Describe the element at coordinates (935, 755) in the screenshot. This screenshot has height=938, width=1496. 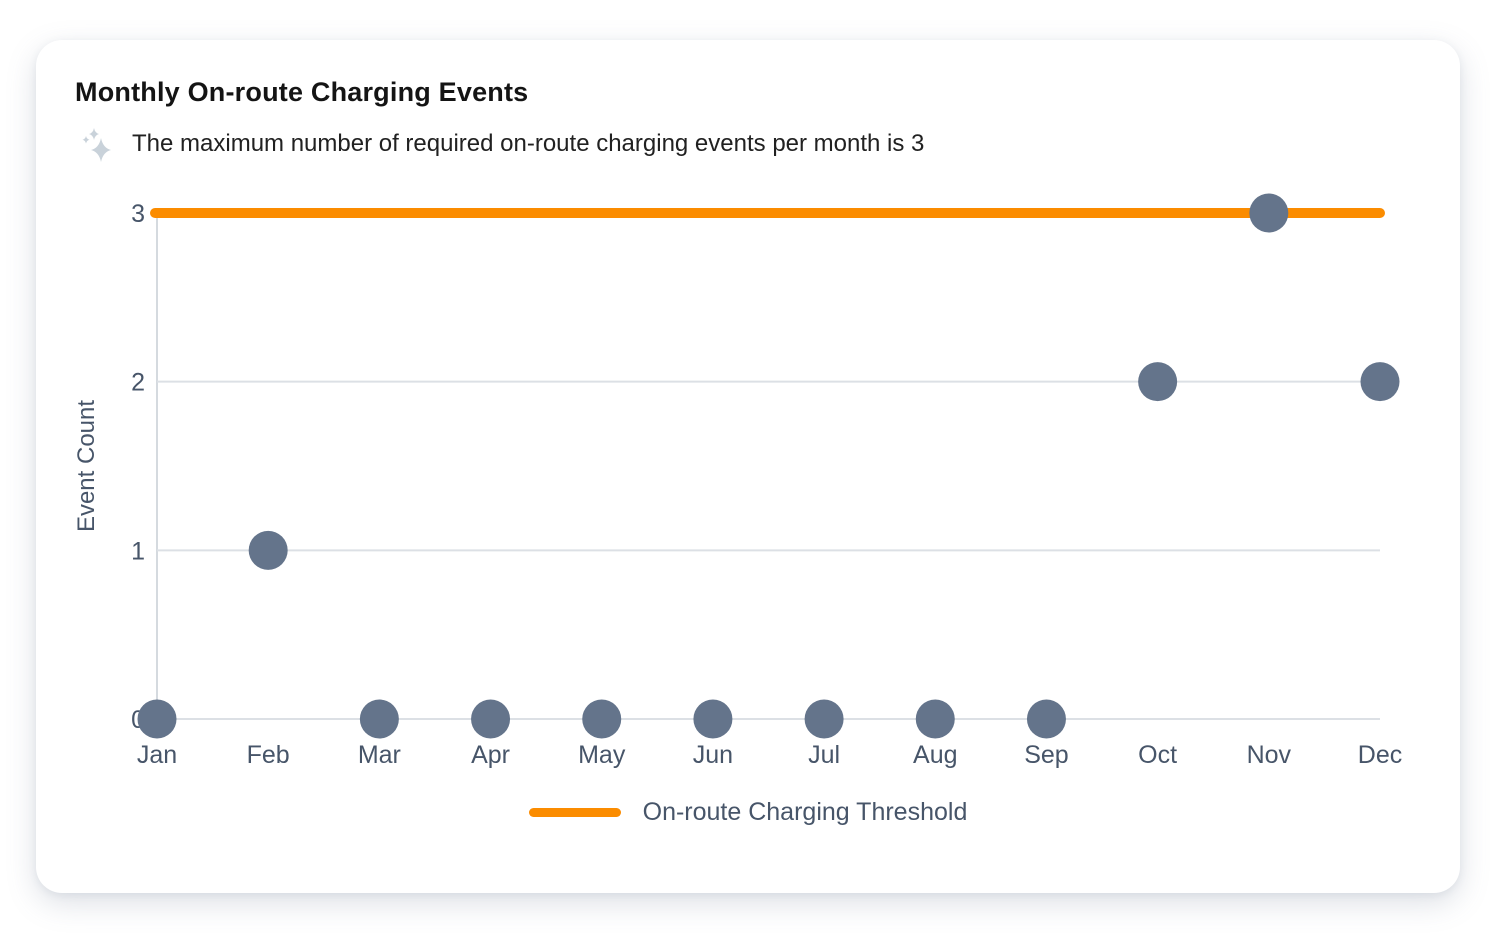
I see `x-tick-label-Aug: Aug` at that location.